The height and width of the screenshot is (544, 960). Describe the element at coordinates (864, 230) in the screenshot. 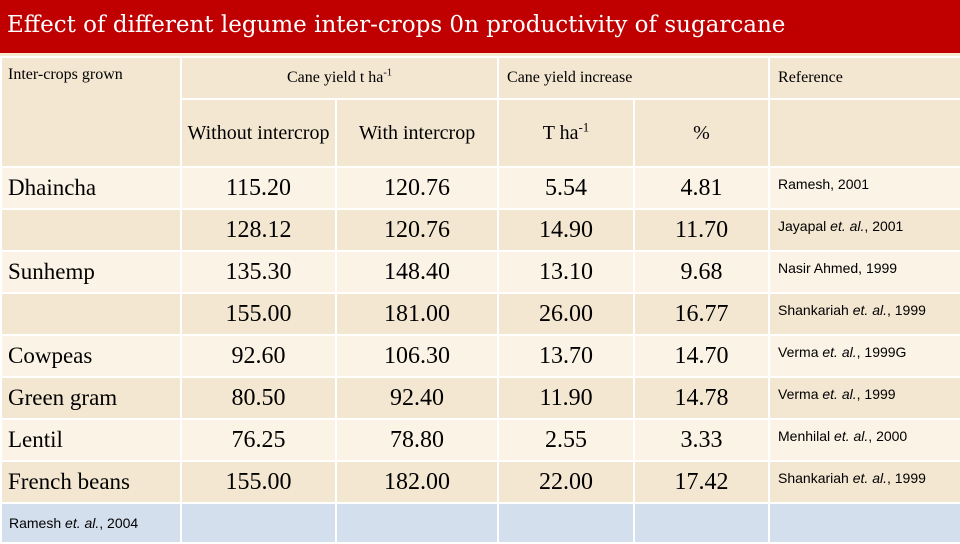

I see `reference: Jayapal et. al., 2001` at that location.